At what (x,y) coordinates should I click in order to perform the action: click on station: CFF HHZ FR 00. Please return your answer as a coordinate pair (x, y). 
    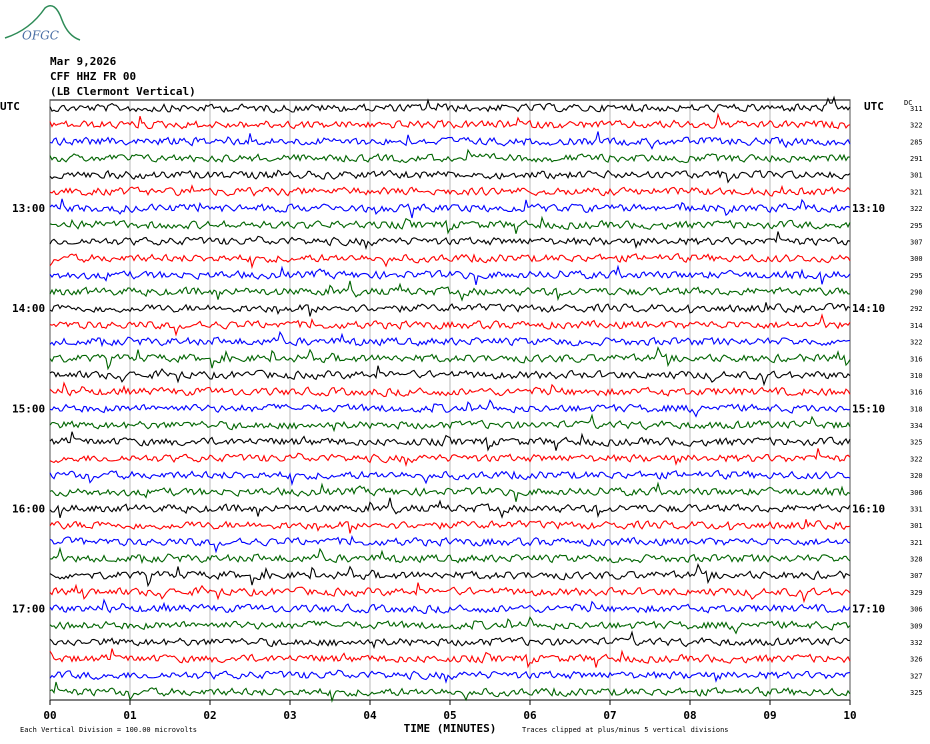
    Looking at the image, I should click on (93, 76).